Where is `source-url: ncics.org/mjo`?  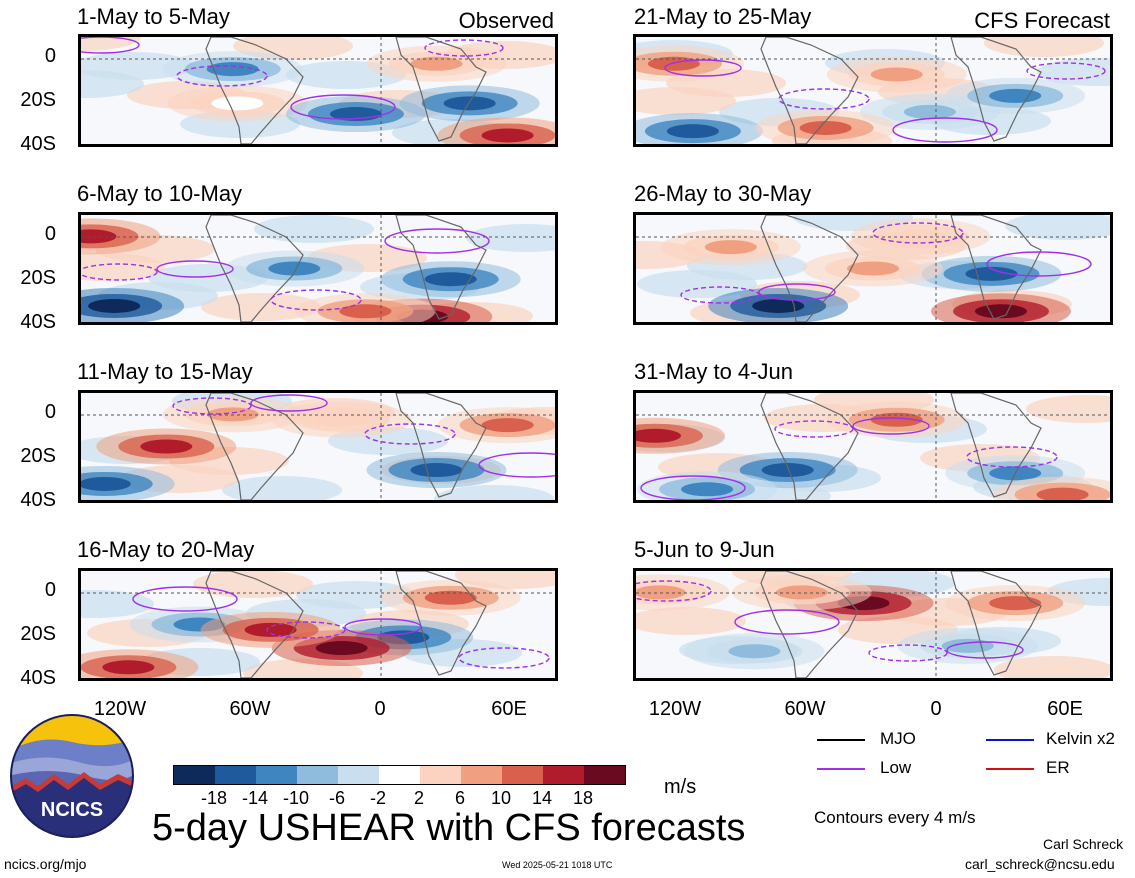
source-url: ncics.org/mjo is located at coordinates (45, 864).